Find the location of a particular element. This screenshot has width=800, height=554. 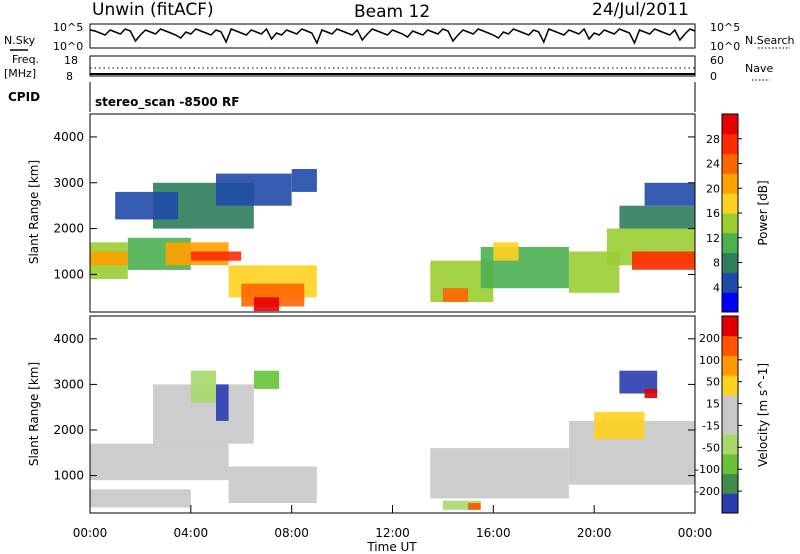

nave-tick-top: 60 is located at coordinates (717, 60).